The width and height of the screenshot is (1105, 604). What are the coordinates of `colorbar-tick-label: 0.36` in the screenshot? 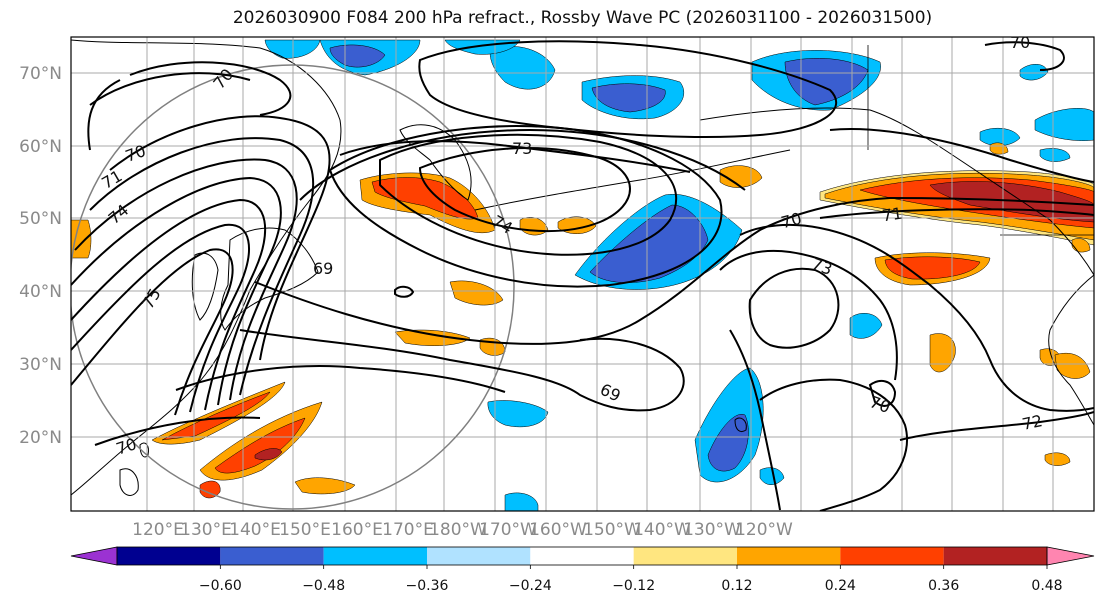 It's located at (943, 586).